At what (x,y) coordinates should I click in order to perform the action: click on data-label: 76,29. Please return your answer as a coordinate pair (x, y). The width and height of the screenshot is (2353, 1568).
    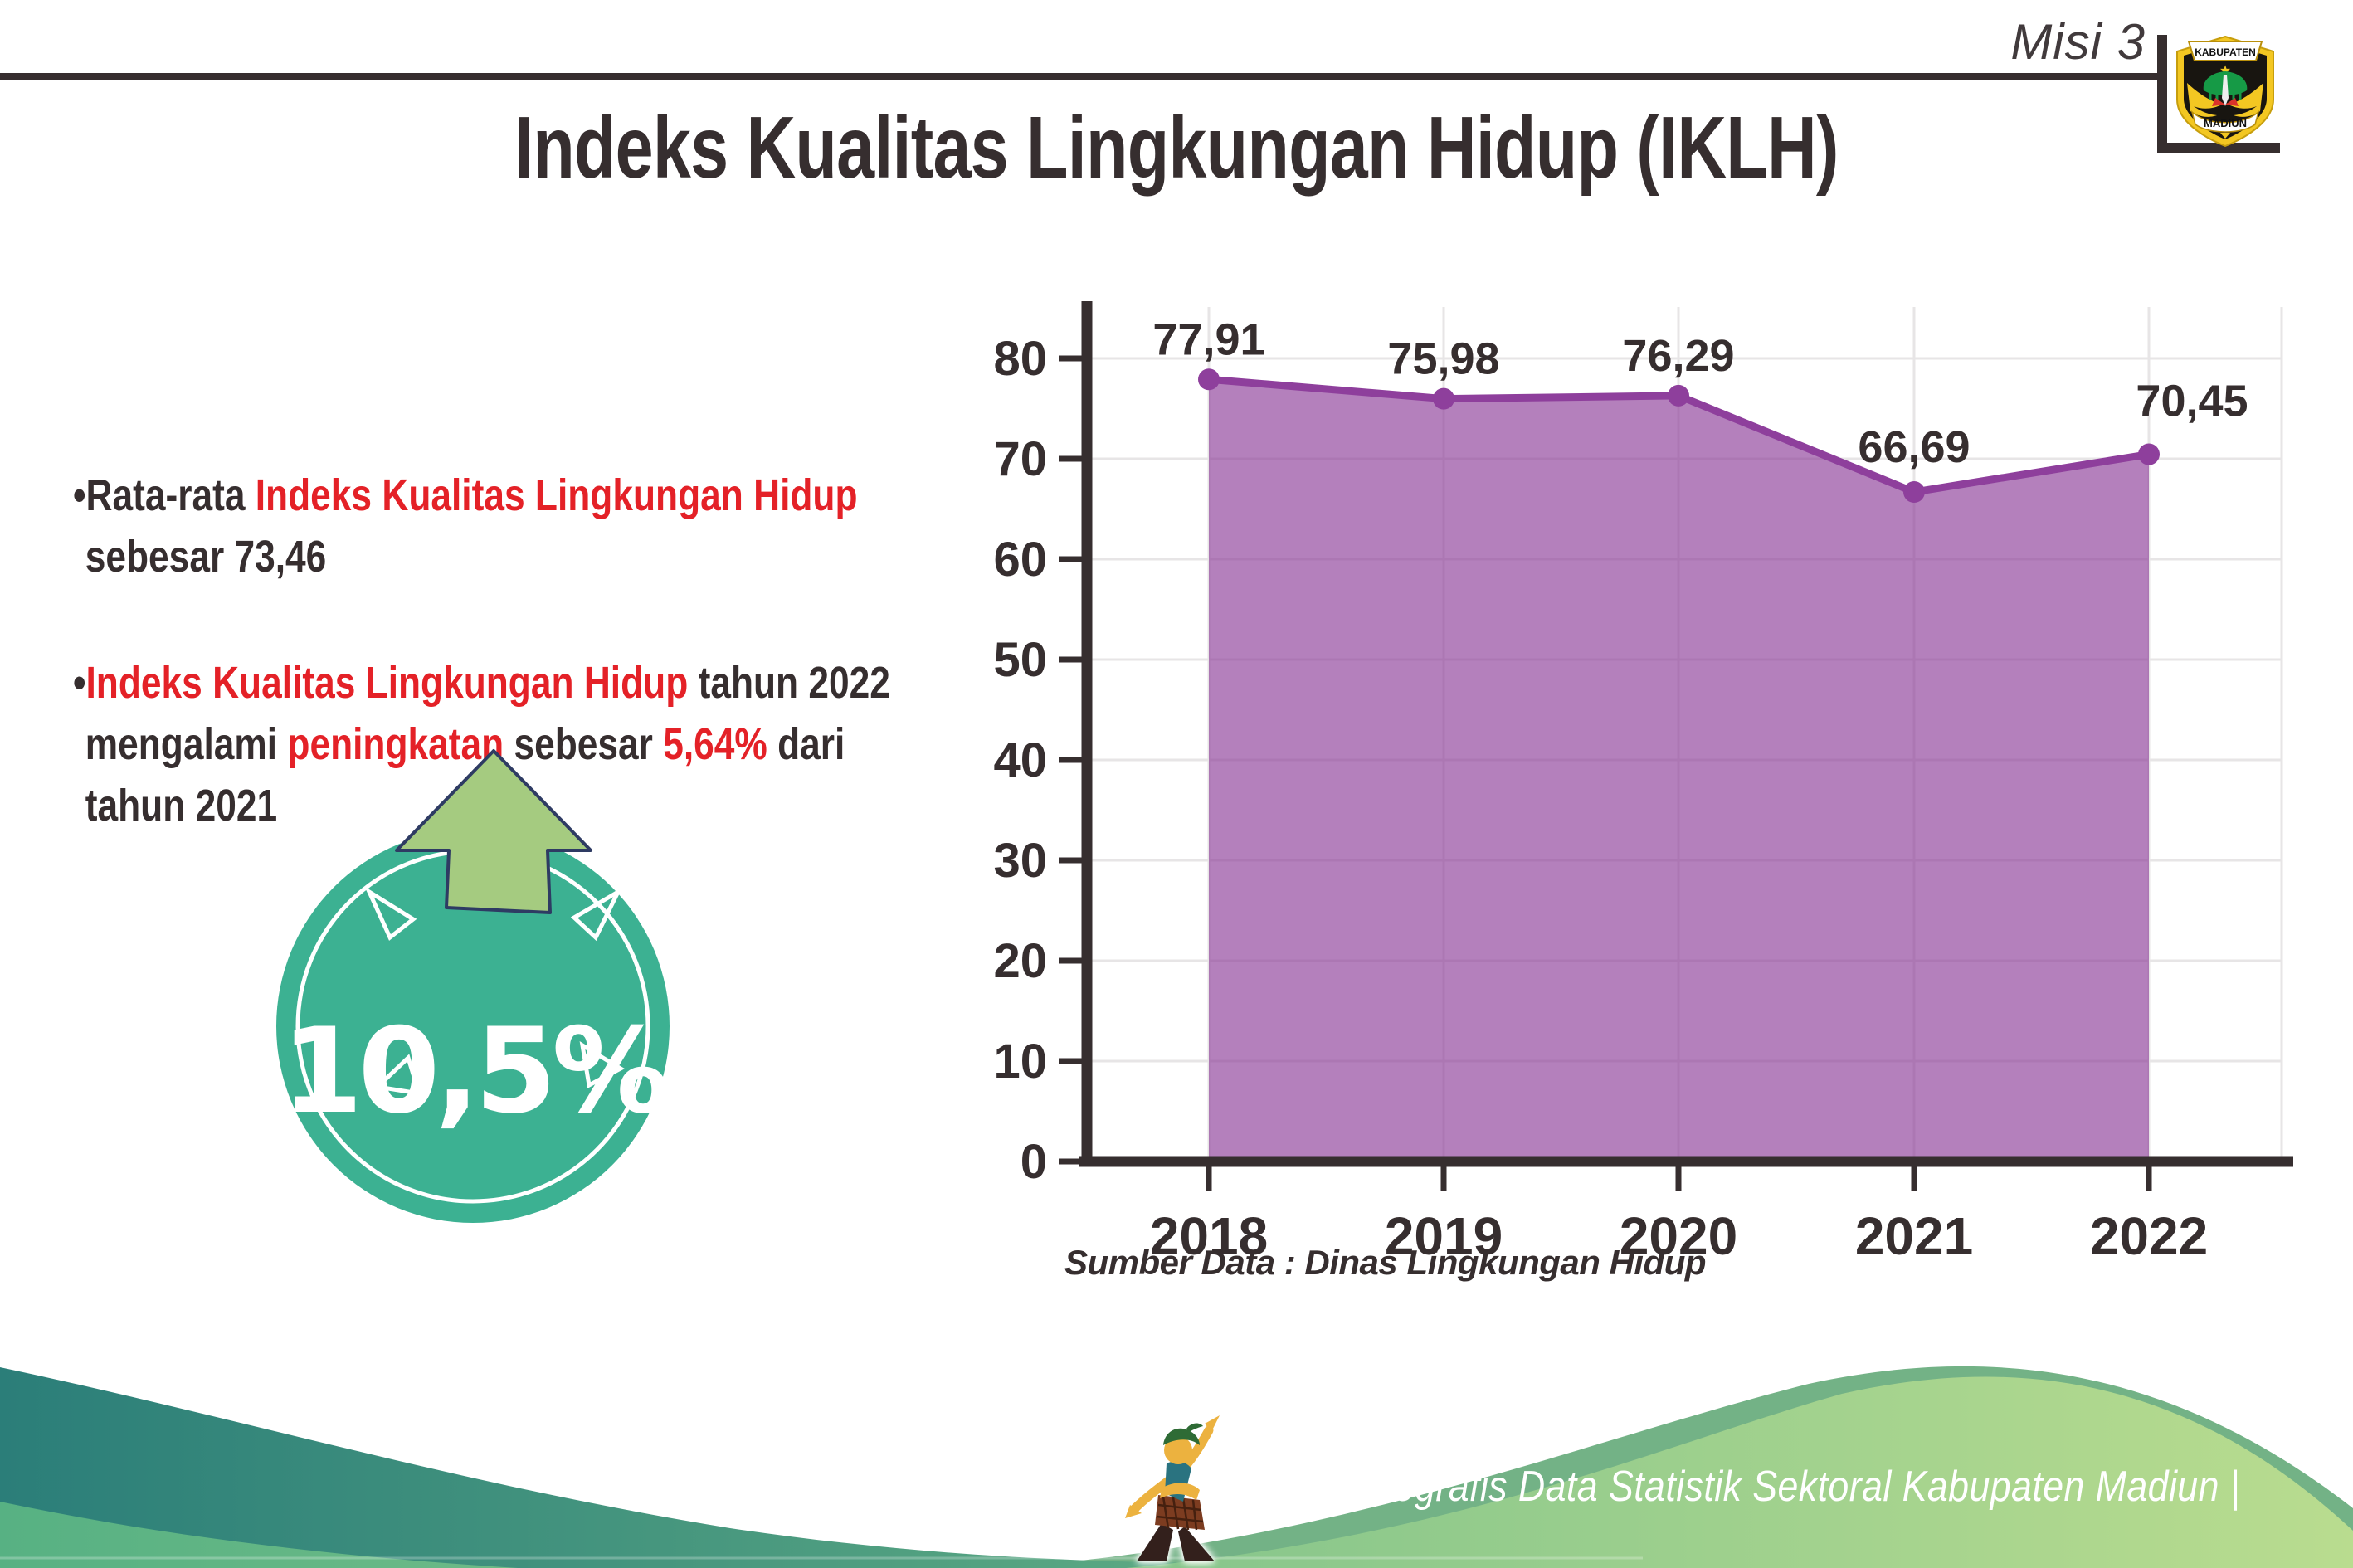
    Looking at the image, I should click on (1678, 356).